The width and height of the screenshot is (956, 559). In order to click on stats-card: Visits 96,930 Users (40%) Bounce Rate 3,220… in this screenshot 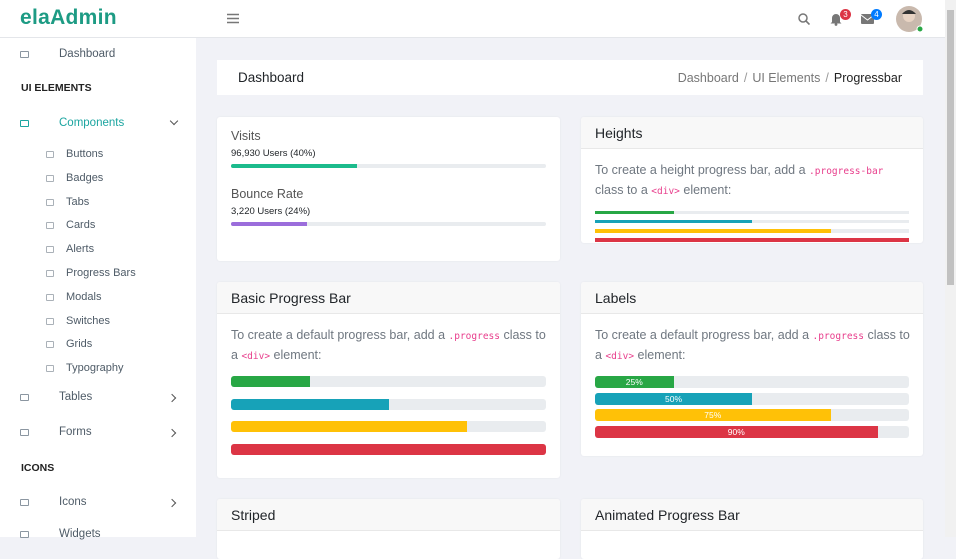, I will do `click(388, 189)`.